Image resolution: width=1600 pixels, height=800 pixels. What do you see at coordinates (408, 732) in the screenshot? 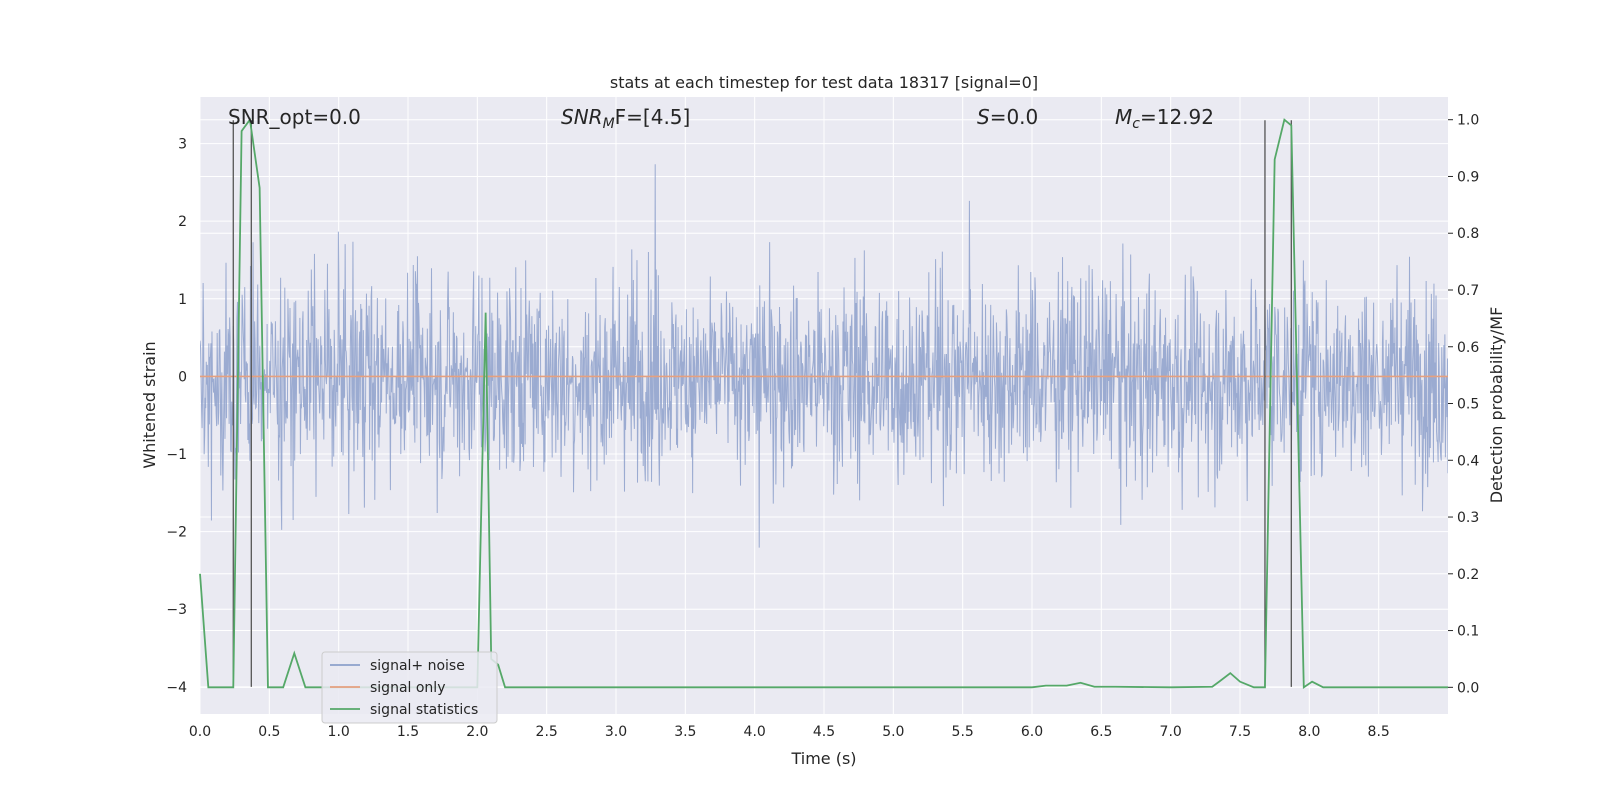
I see `x-tick-label: 1.5` at bounding box center [408, 732].